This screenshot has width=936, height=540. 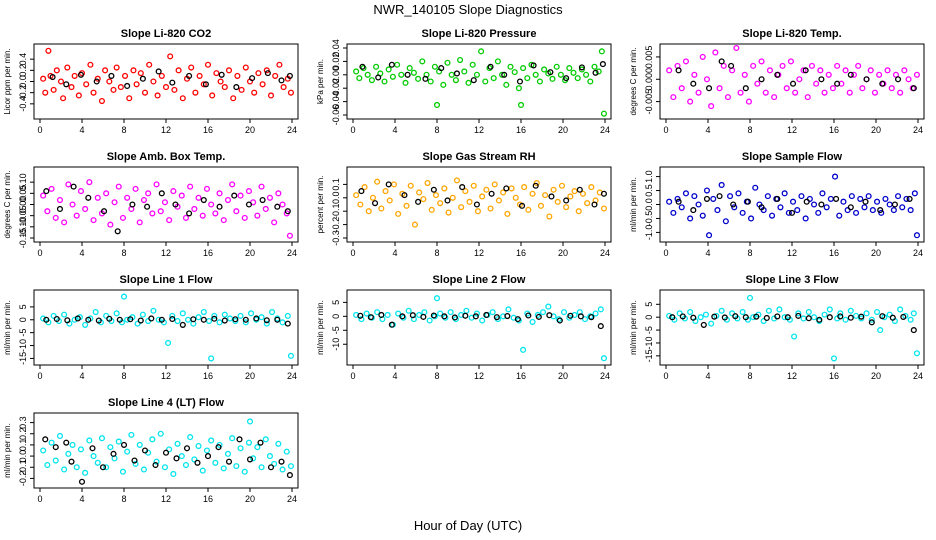 I want to click on y-tick-label: -15, so click(x=23, y=358).